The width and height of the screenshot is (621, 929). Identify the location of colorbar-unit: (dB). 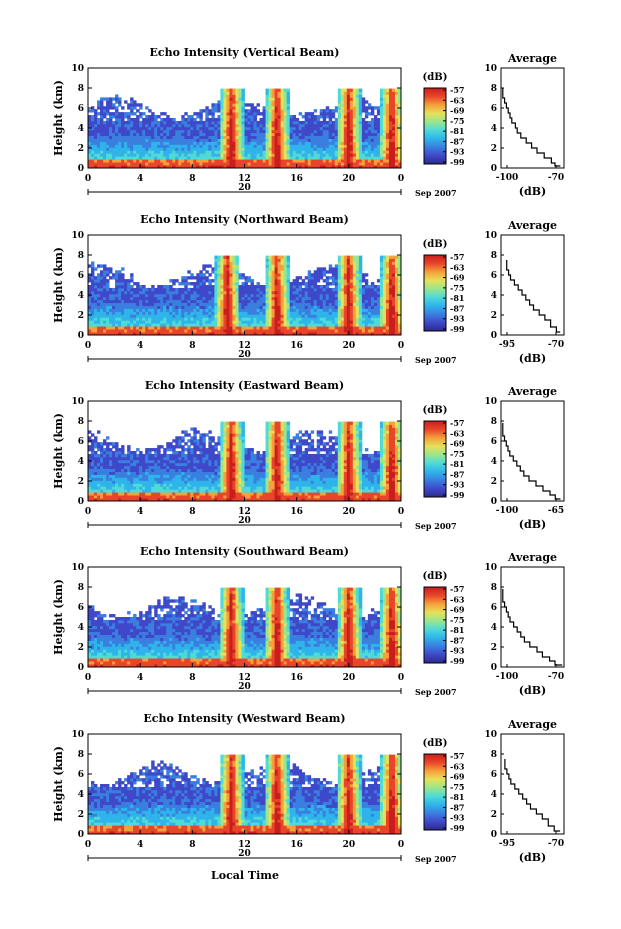
(435, 77).